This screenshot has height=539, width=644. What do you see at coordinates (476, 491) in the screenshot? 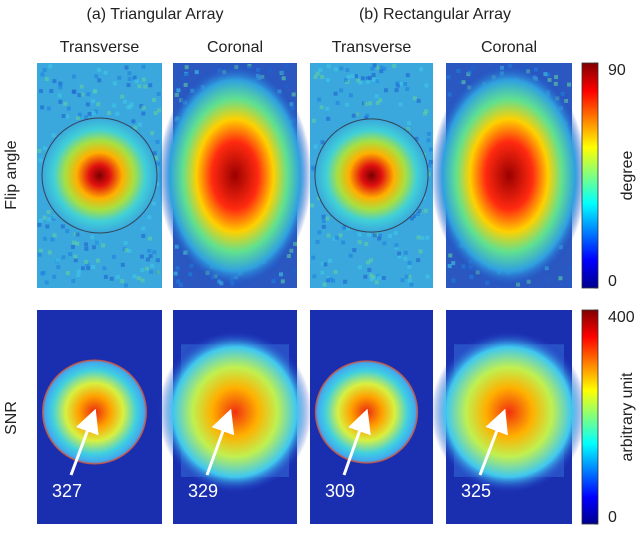
I see `peak-label: 325` at bounding box center [476, 491].